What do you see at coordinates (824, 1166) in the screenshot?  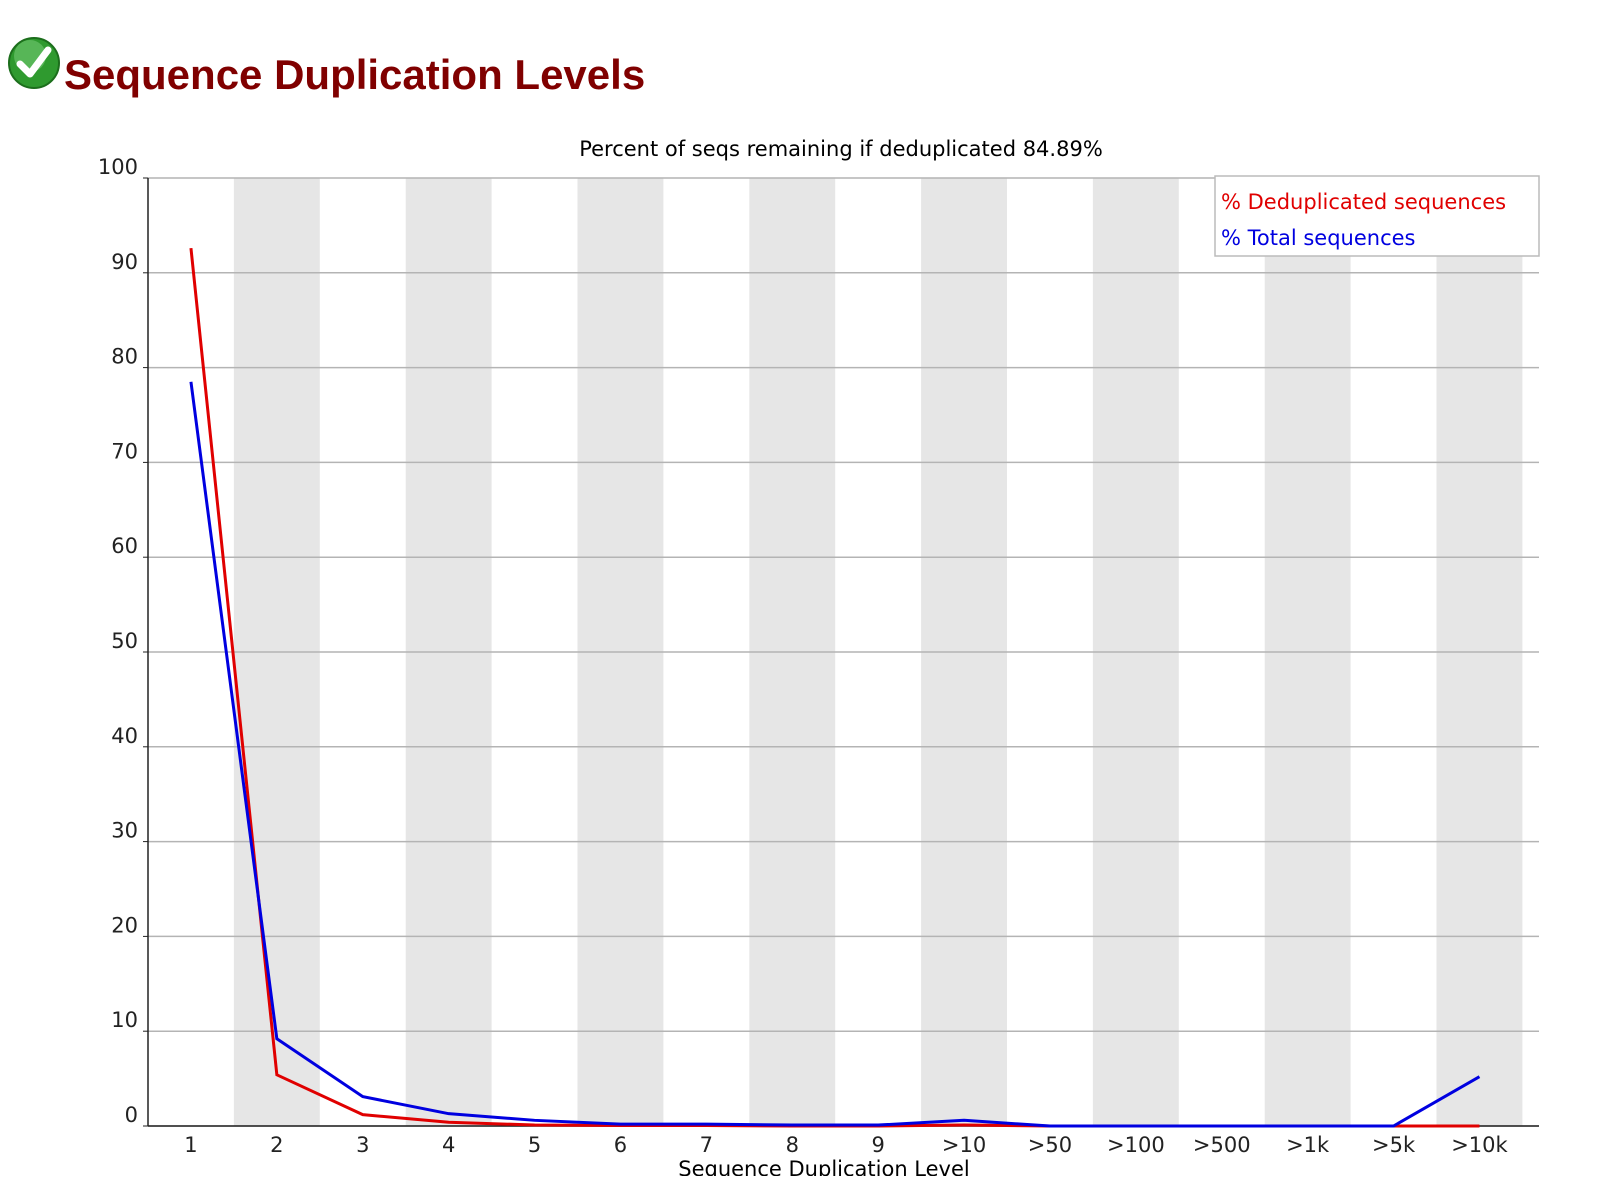 I see `x-axis-label: Sequence Duplication Level` at bounding box center [824, 1166].